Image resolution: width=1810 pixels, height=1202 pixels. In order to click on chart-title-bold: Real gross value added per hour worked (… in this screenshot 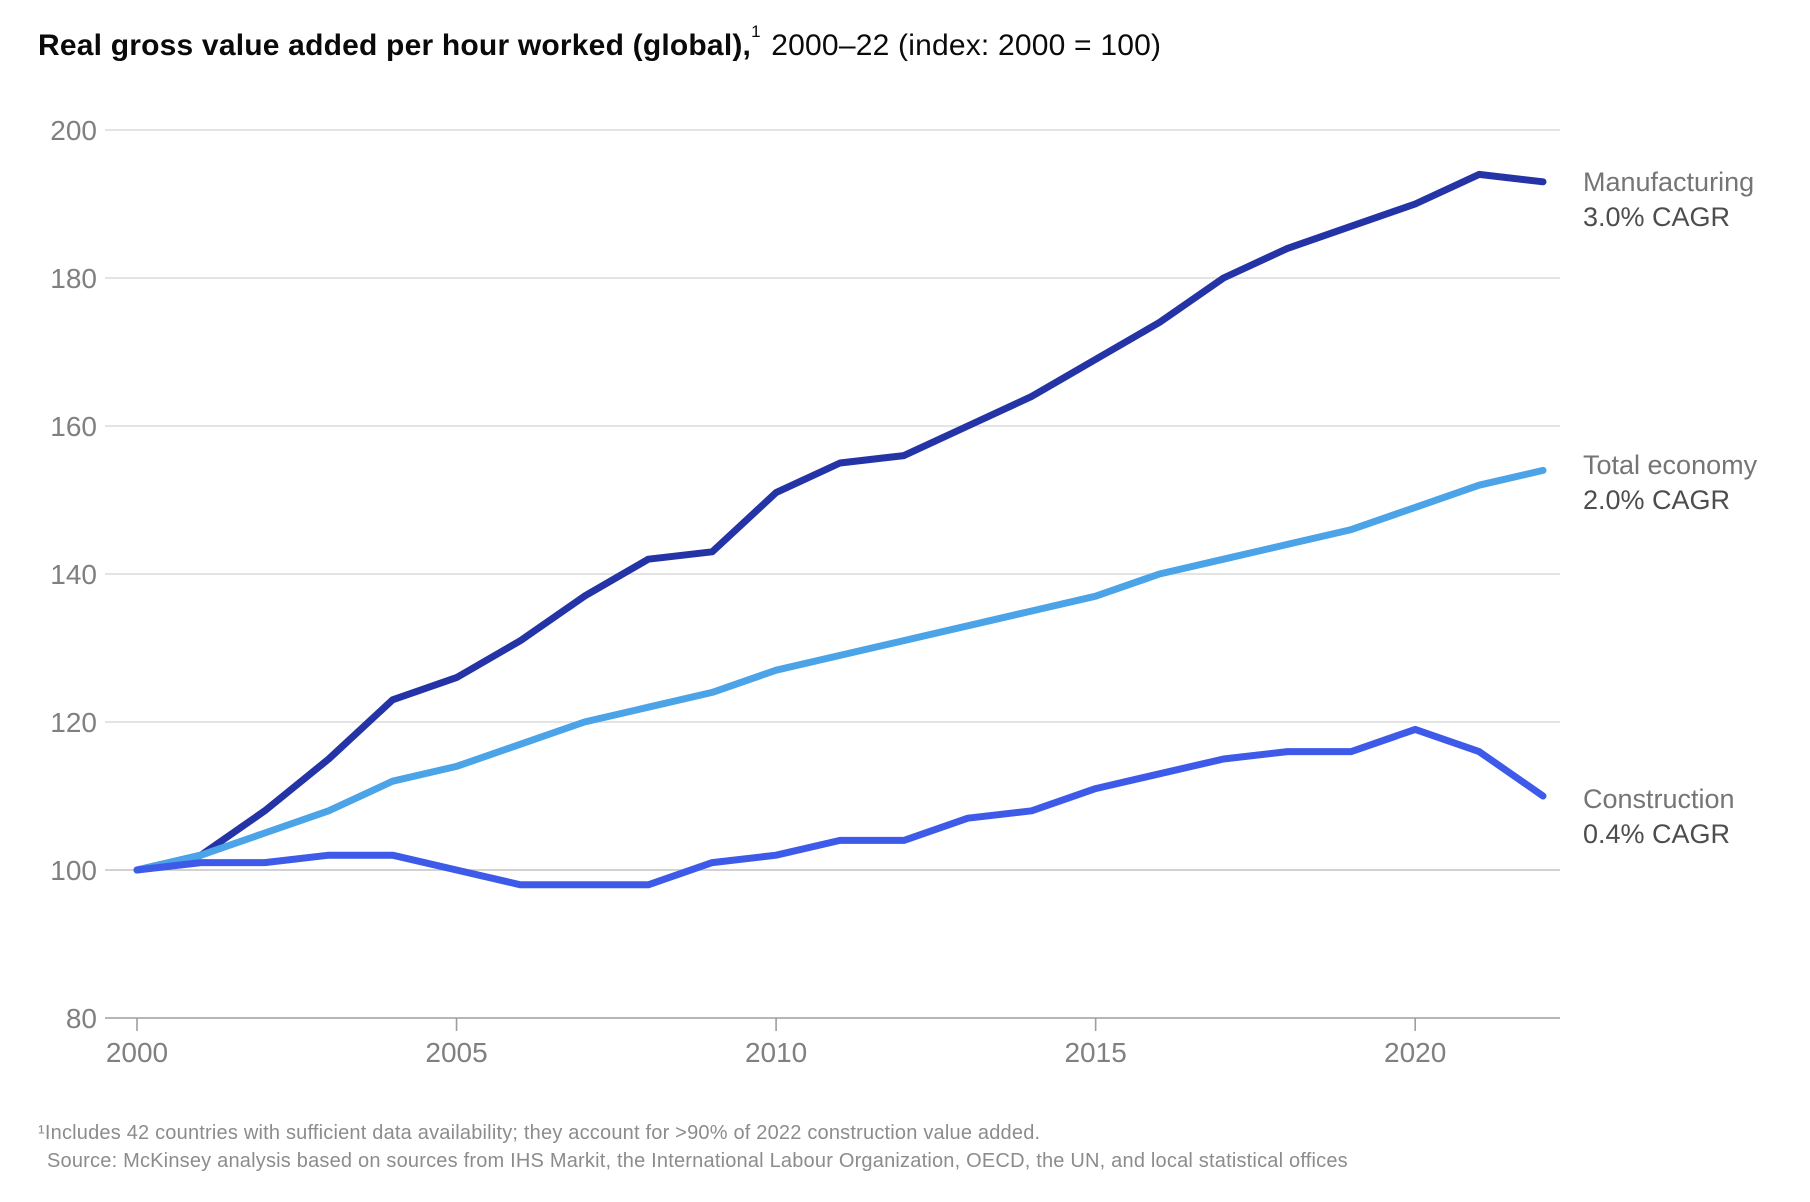, I will do `click(395, 45)`.